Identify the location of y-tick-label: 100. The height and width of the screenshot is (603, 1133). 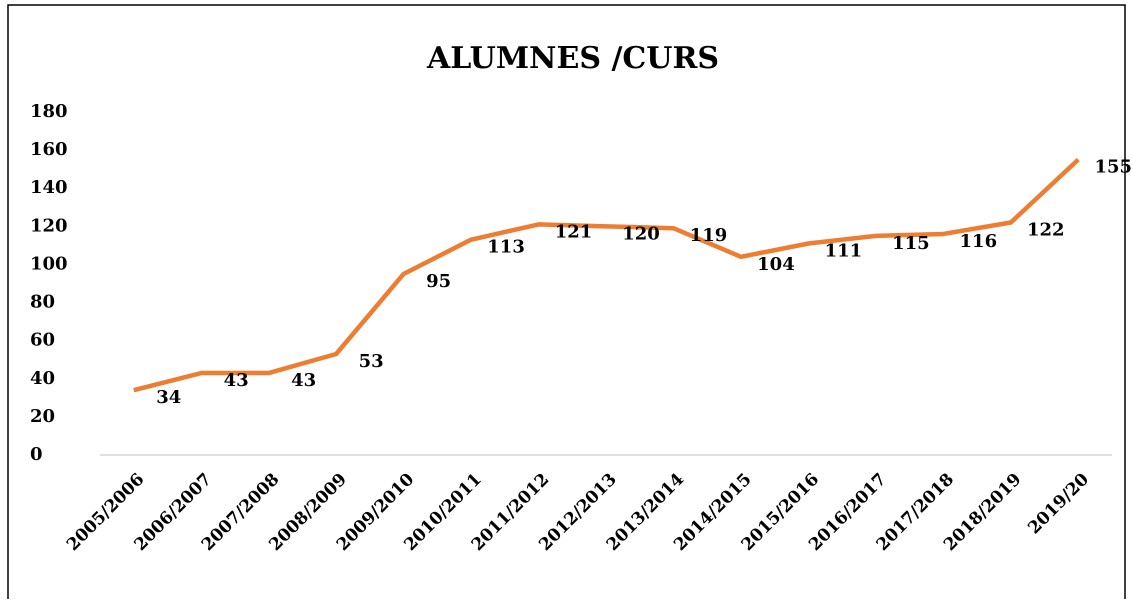
(49, 263).